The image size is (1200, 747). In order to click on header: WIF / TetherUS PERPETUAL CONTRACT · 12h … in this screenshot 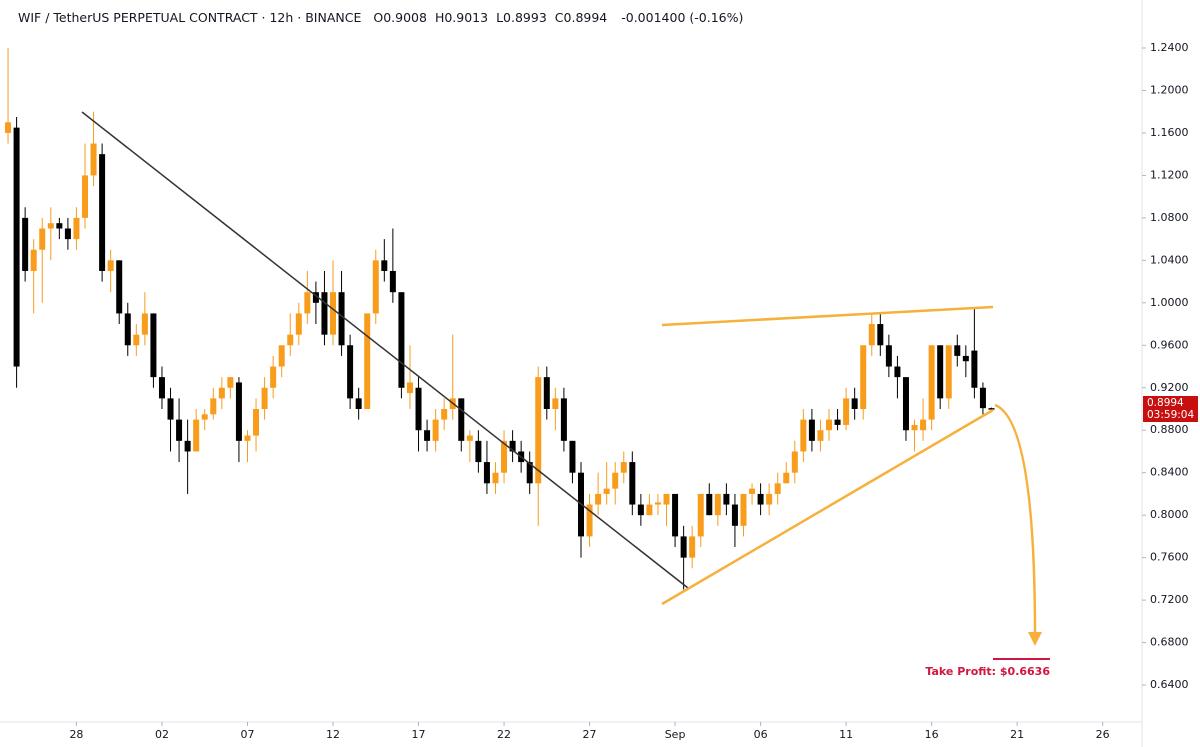, I will do `click(380, 17)`.